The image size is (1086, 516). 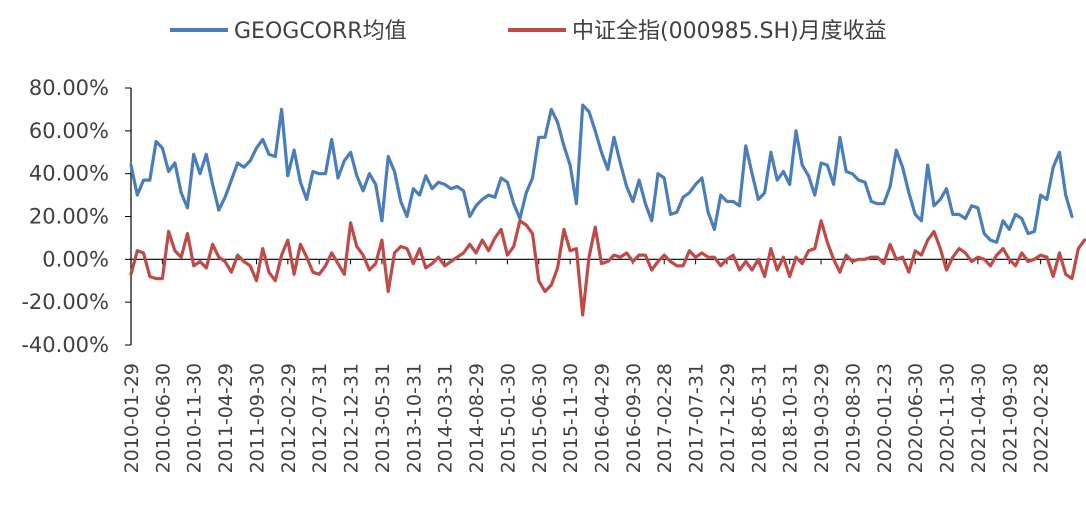 I want to click on x-tick-label: 2011-09-30, so click(x=257, y=418).